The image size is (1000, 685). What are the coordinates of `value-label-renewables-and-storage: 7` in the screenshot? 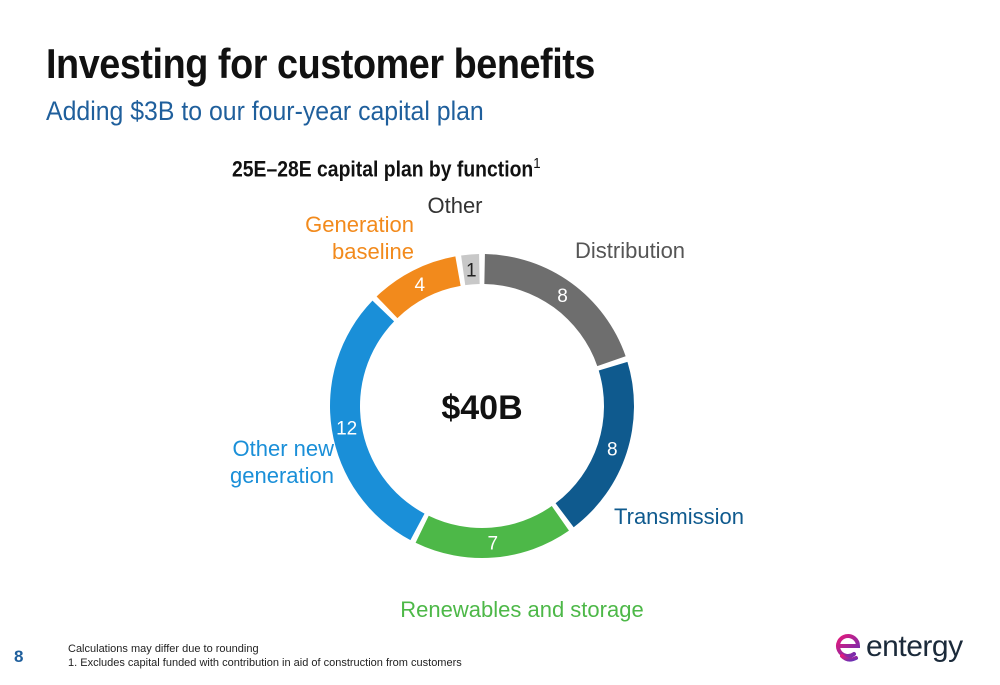 It's located at (492, 544).